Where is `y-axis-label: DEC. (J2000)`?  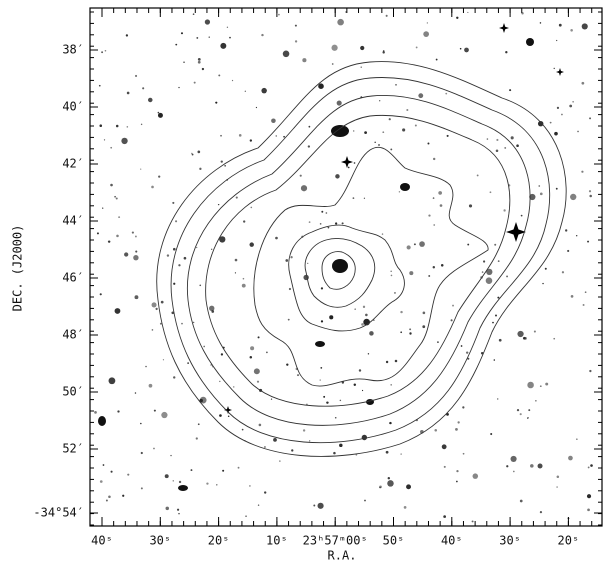 y-axis-label: DEC. (J2000) is located at coordinates (18, 268).